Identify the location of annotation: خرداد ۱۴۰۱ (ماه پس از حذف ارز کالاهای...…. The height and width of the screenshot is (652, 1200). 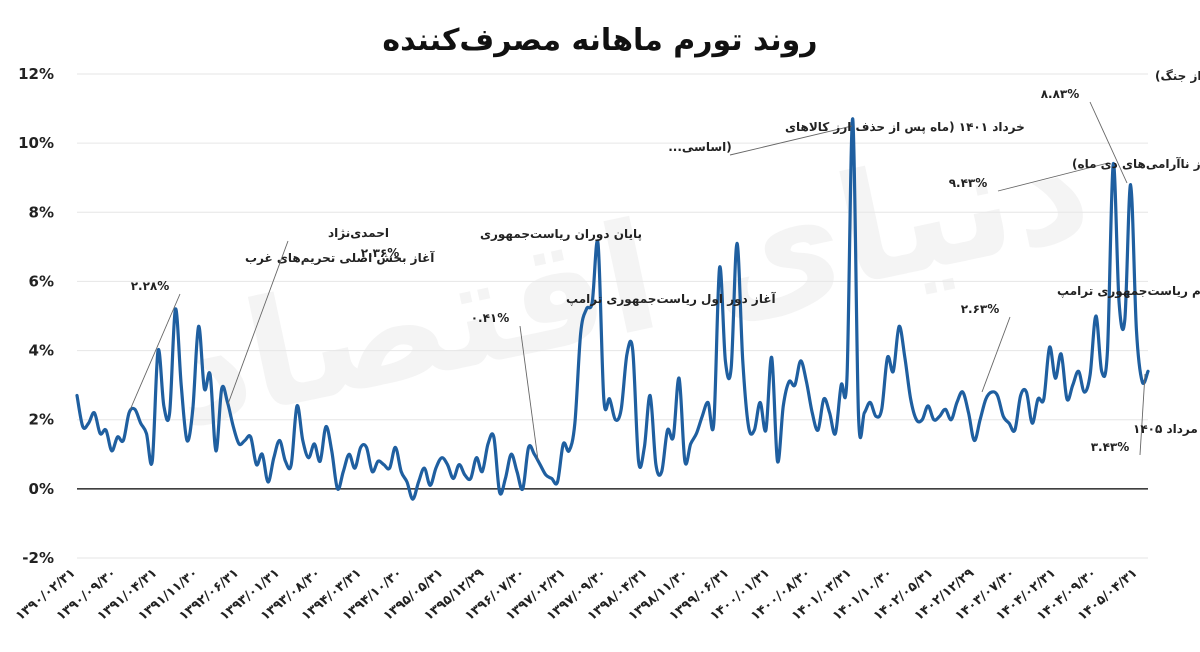
(846, 138).